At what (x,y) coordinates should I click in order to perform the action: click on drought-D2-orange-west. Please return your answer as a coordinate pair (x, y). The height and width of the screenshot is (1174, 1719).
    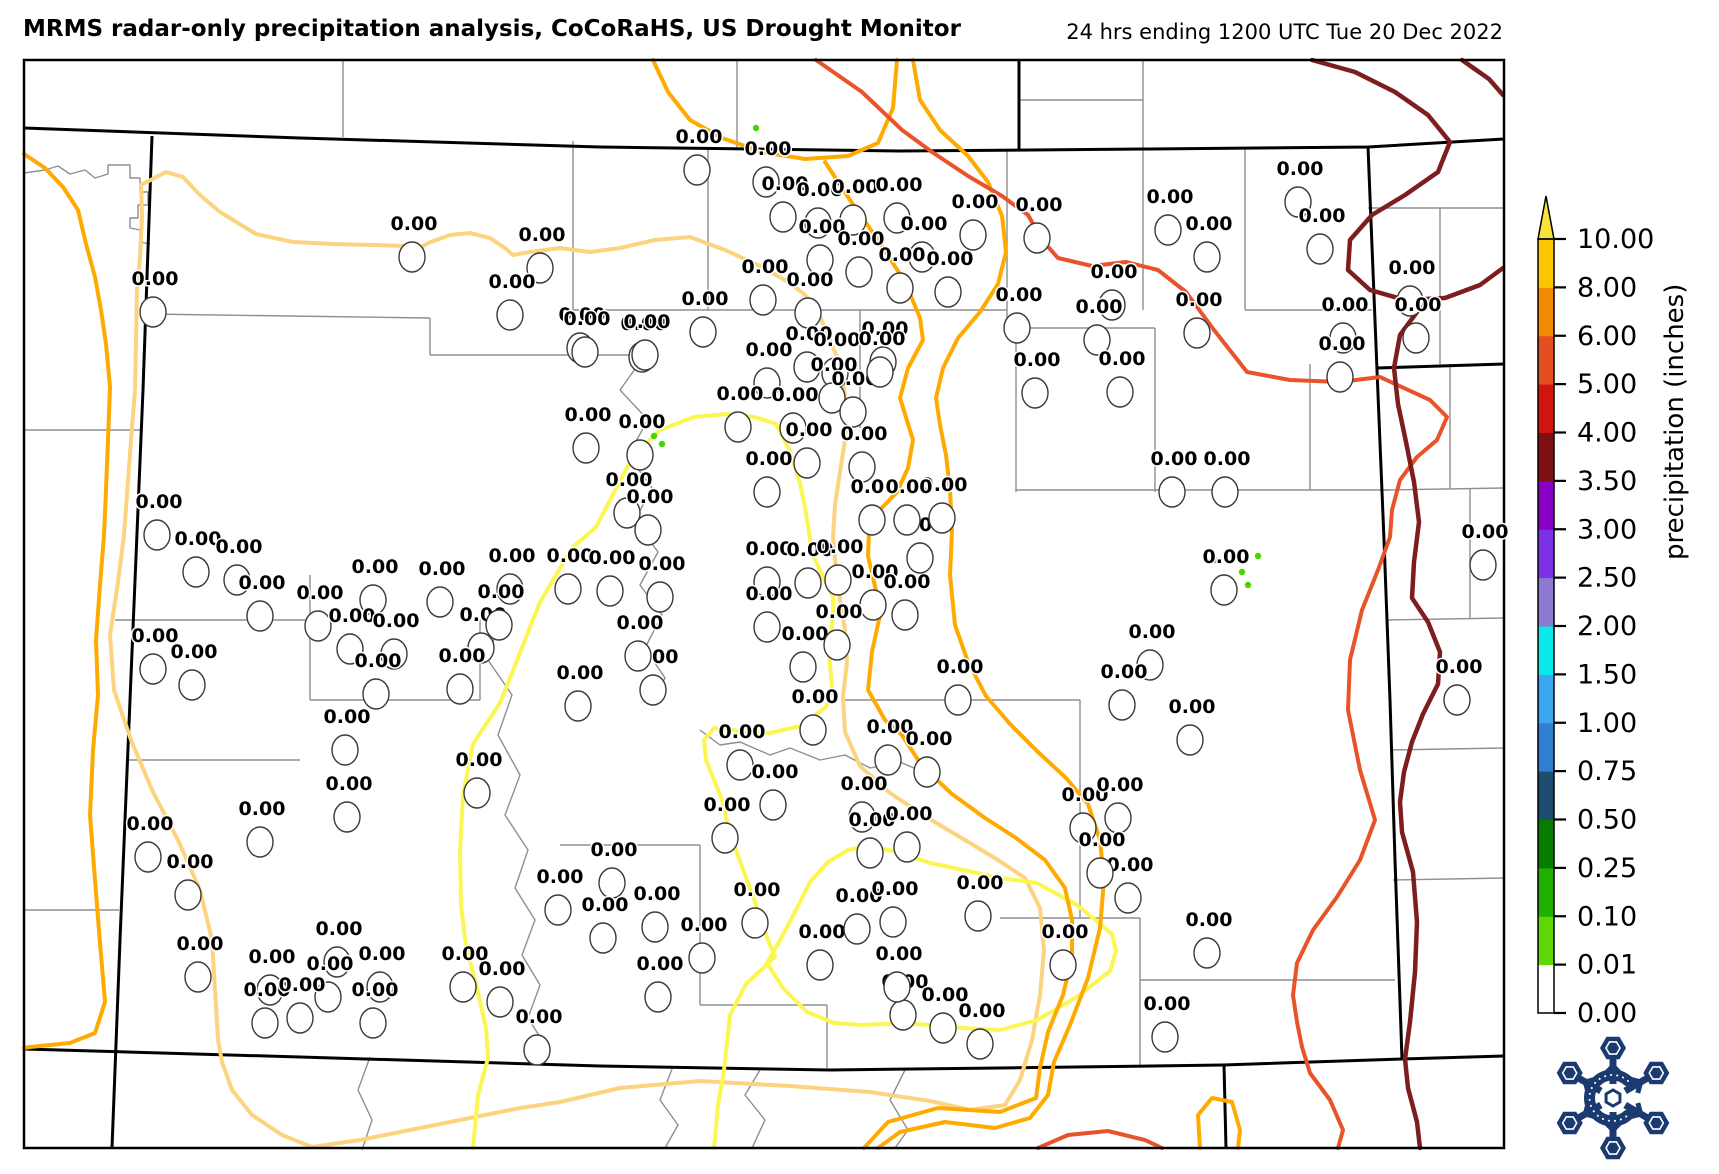
    Looking at the image, I should click on (67, 601).